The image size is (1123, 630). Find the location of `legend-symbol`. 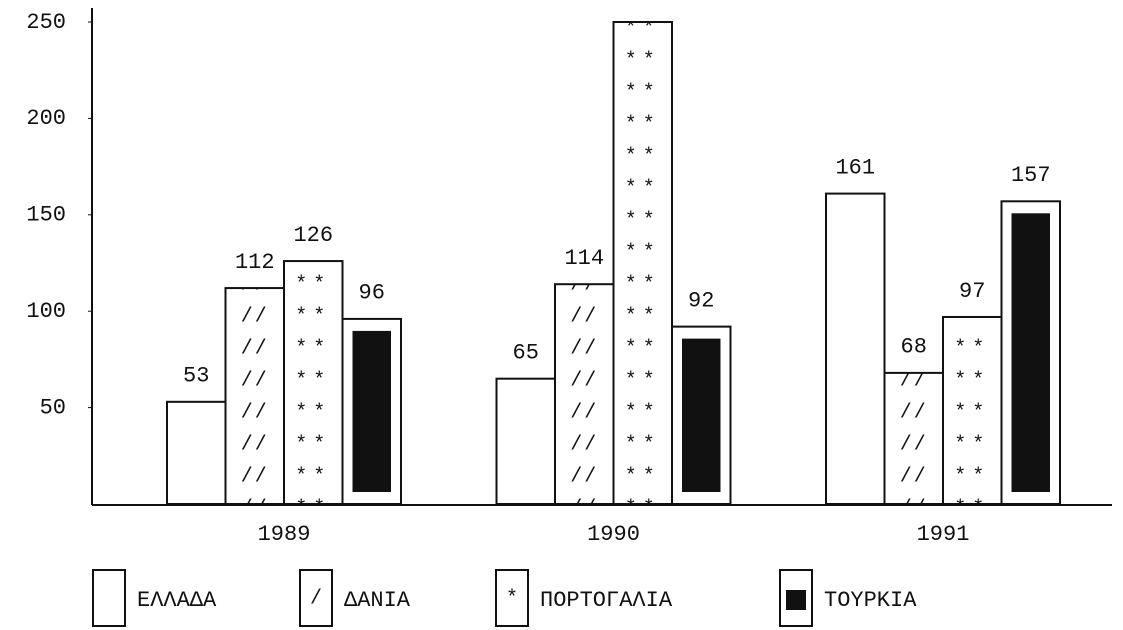

legend-symbol is located at coordinates (796, 600).